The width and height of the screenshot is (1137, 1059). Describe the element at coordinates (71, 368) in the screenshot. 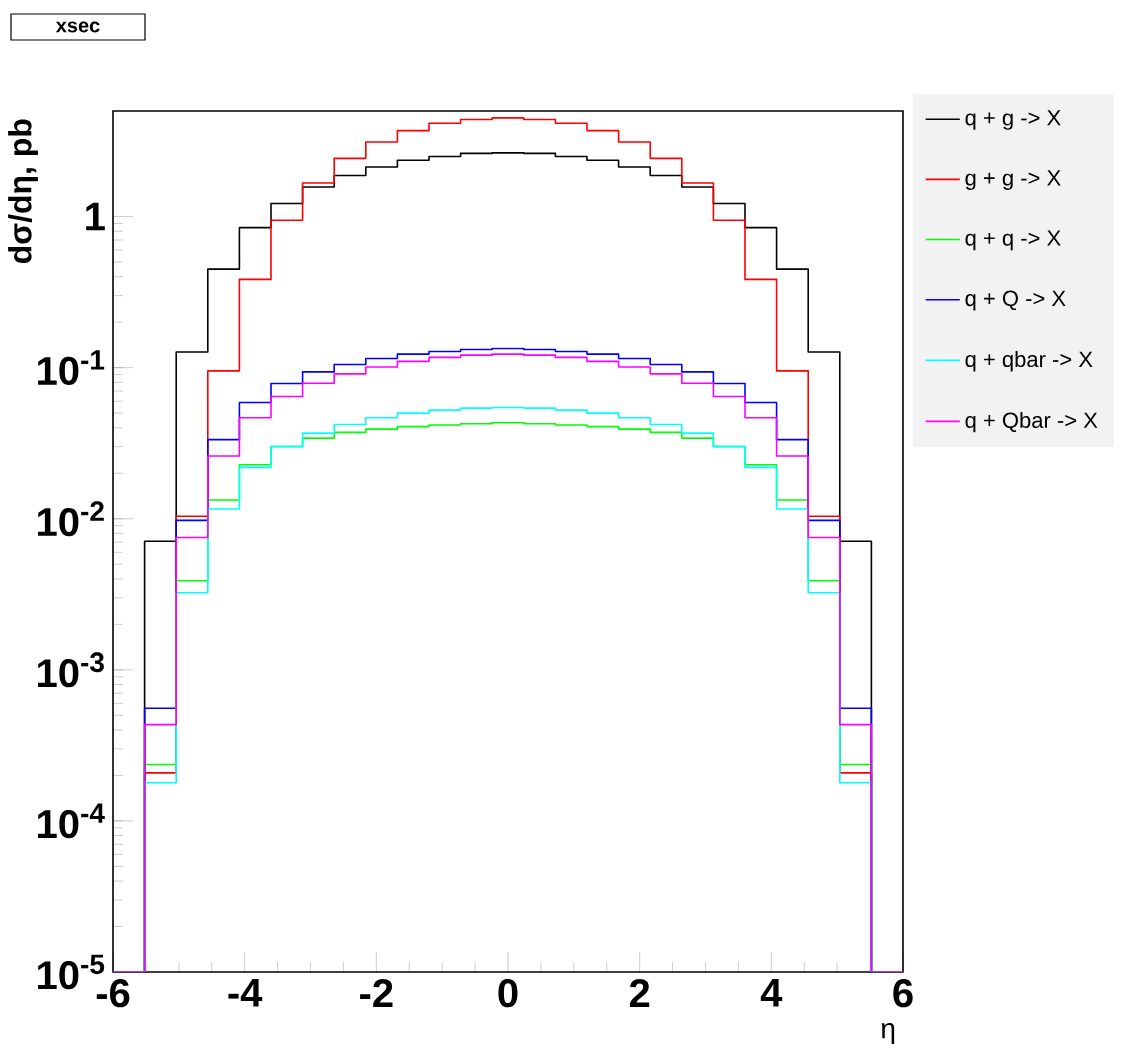

I see `y-tick-label: 10$^{-1}$` at that location.